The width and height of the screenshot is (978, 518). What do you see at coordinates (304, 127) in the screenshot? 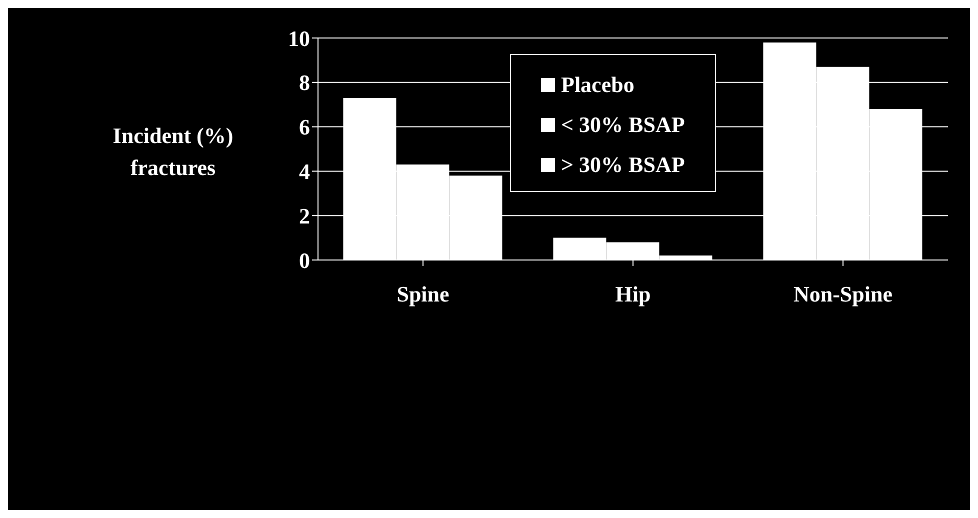
I see `y-tick-label: 6` at bounding box center [304, 127].